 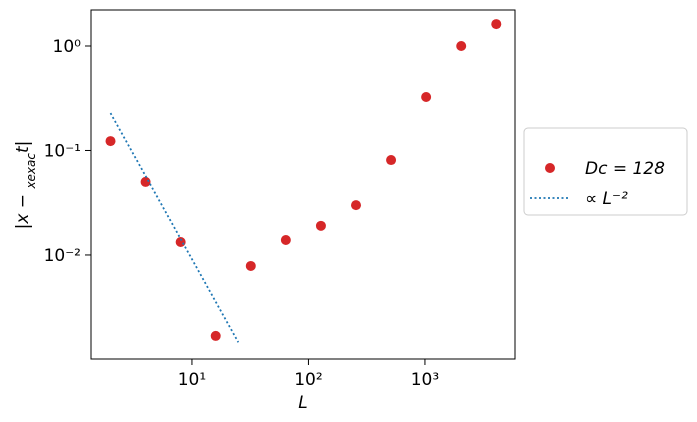 What do you see at coordinates (62, 151) in the screenshot?
I see `y-tick-label: 10⁻¹` at bounding box center [62, 151].